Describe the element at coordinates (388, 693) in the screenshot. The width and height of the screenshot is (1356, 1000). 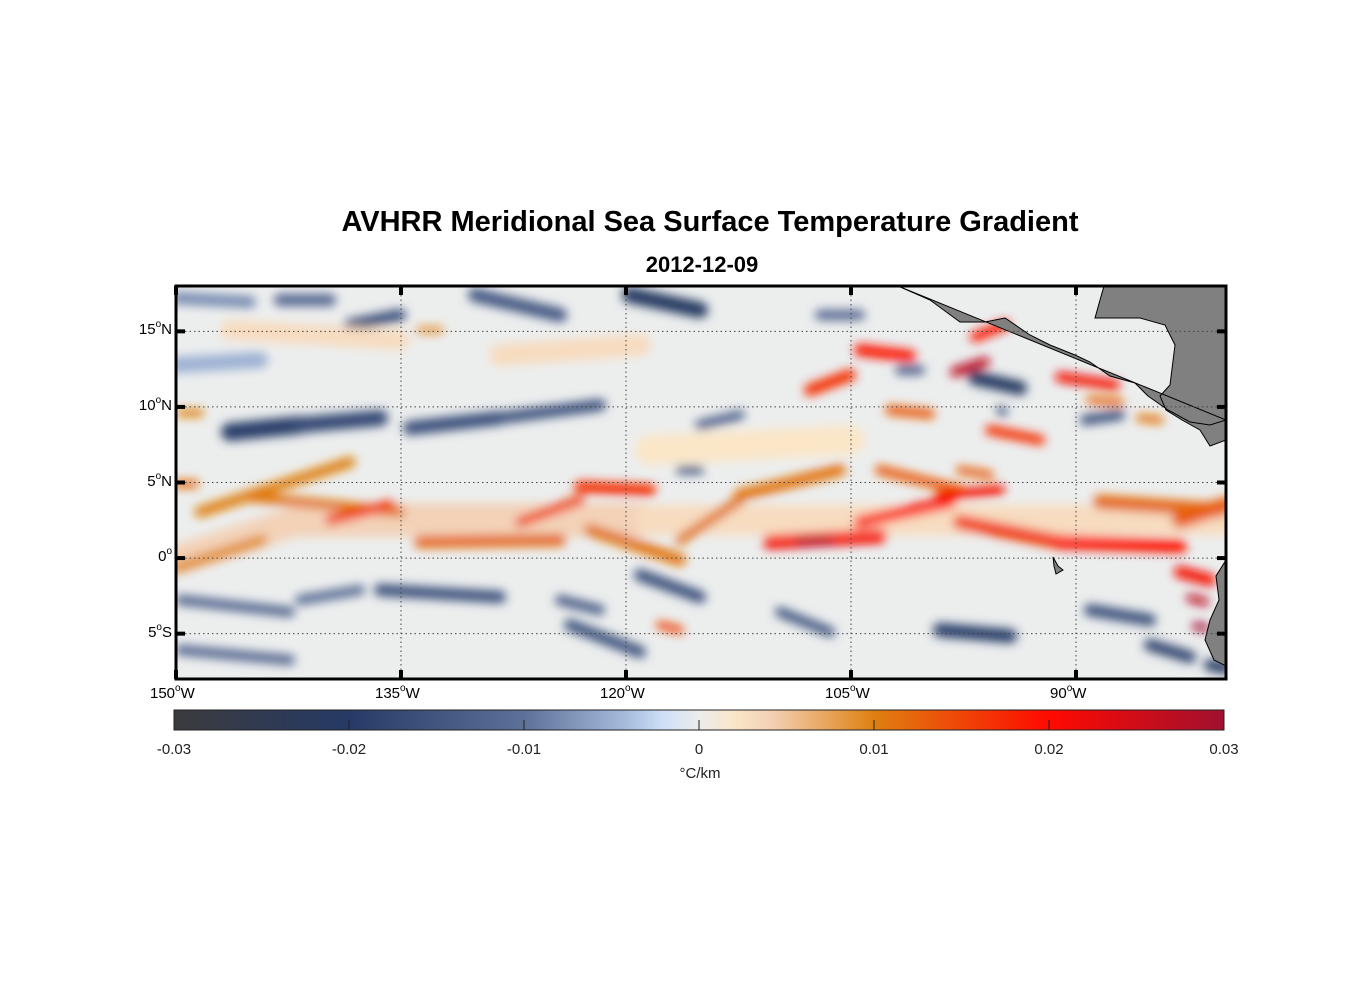
I see `tick-number: 135` at that location.